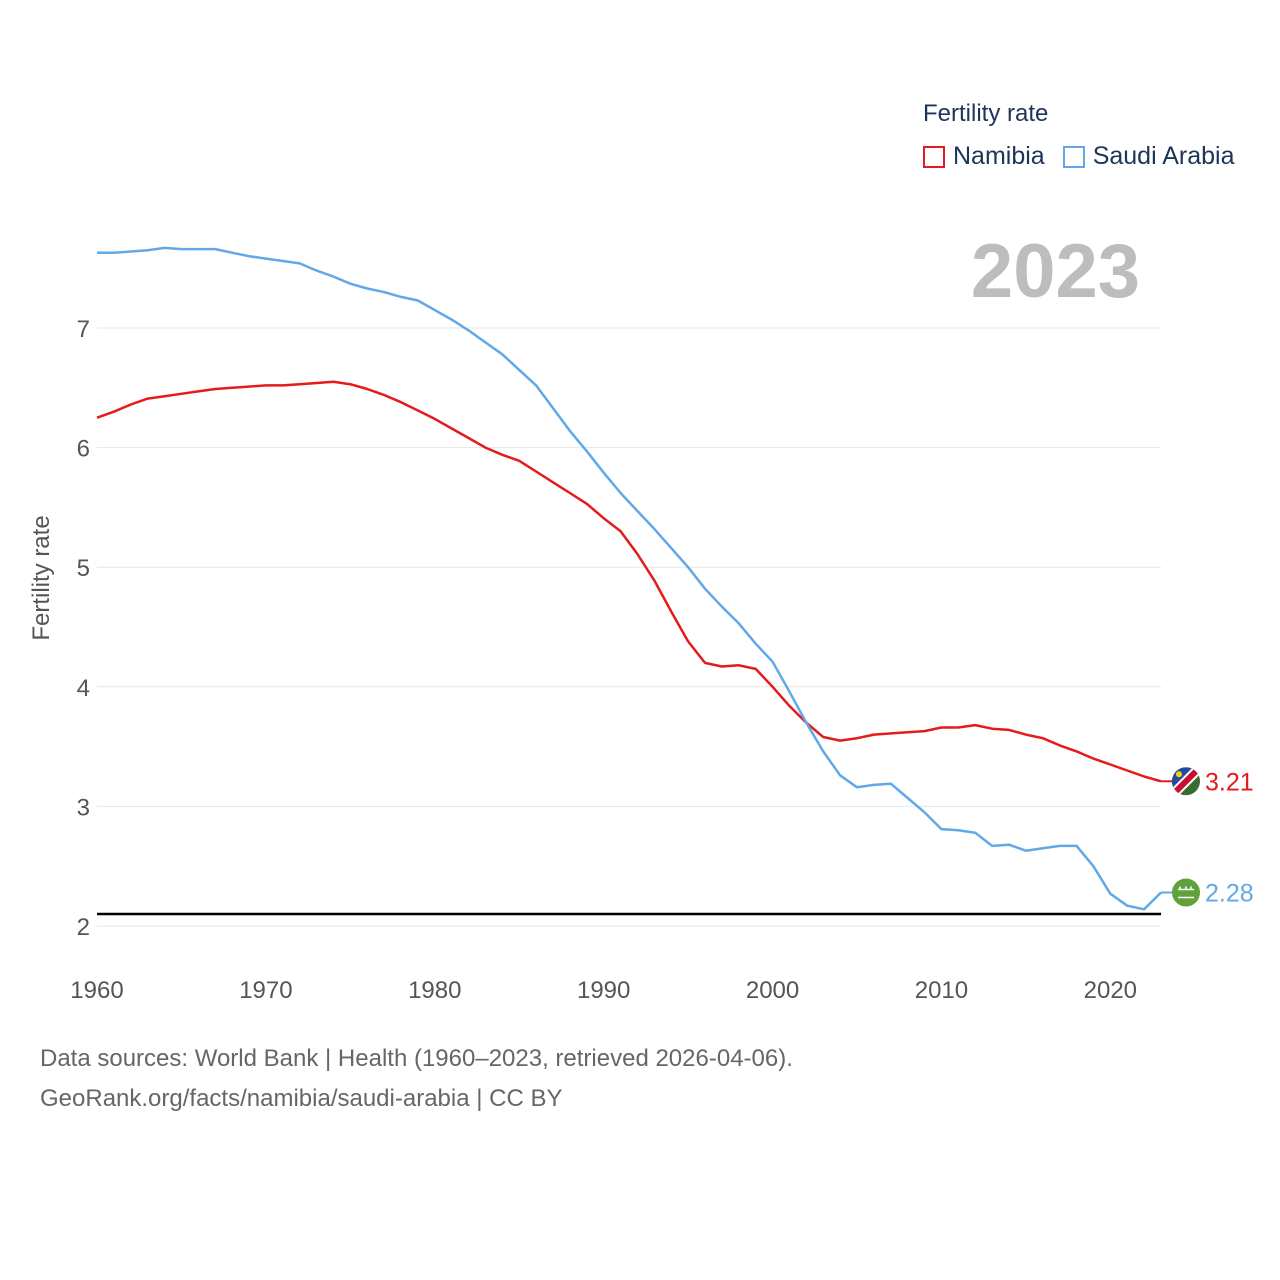 Image resolution: width=1280 pixels, height=1280 pixels. Describe the element at coordinates (265, 990) in the screenshot. I see `x-tick-label: 1970` at that location.